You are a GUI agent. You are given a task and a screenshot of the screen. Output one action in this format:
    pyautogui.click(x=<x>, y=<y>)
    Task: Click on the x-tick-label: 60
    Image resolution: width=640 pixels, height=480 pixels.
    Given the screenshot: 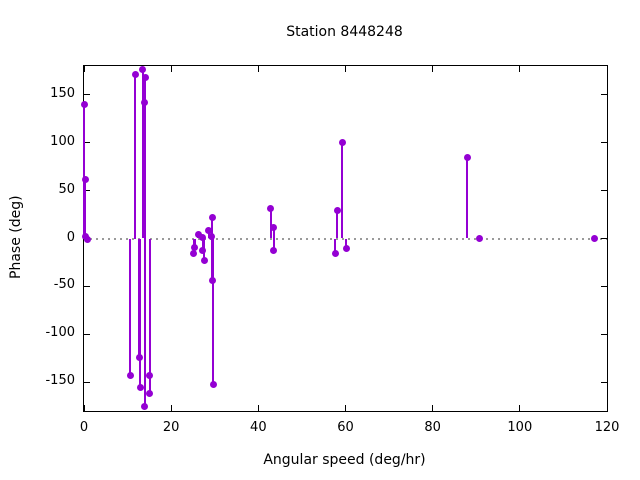 What is the action you would take?
    pyautogui.click(x=345, y=427)
    